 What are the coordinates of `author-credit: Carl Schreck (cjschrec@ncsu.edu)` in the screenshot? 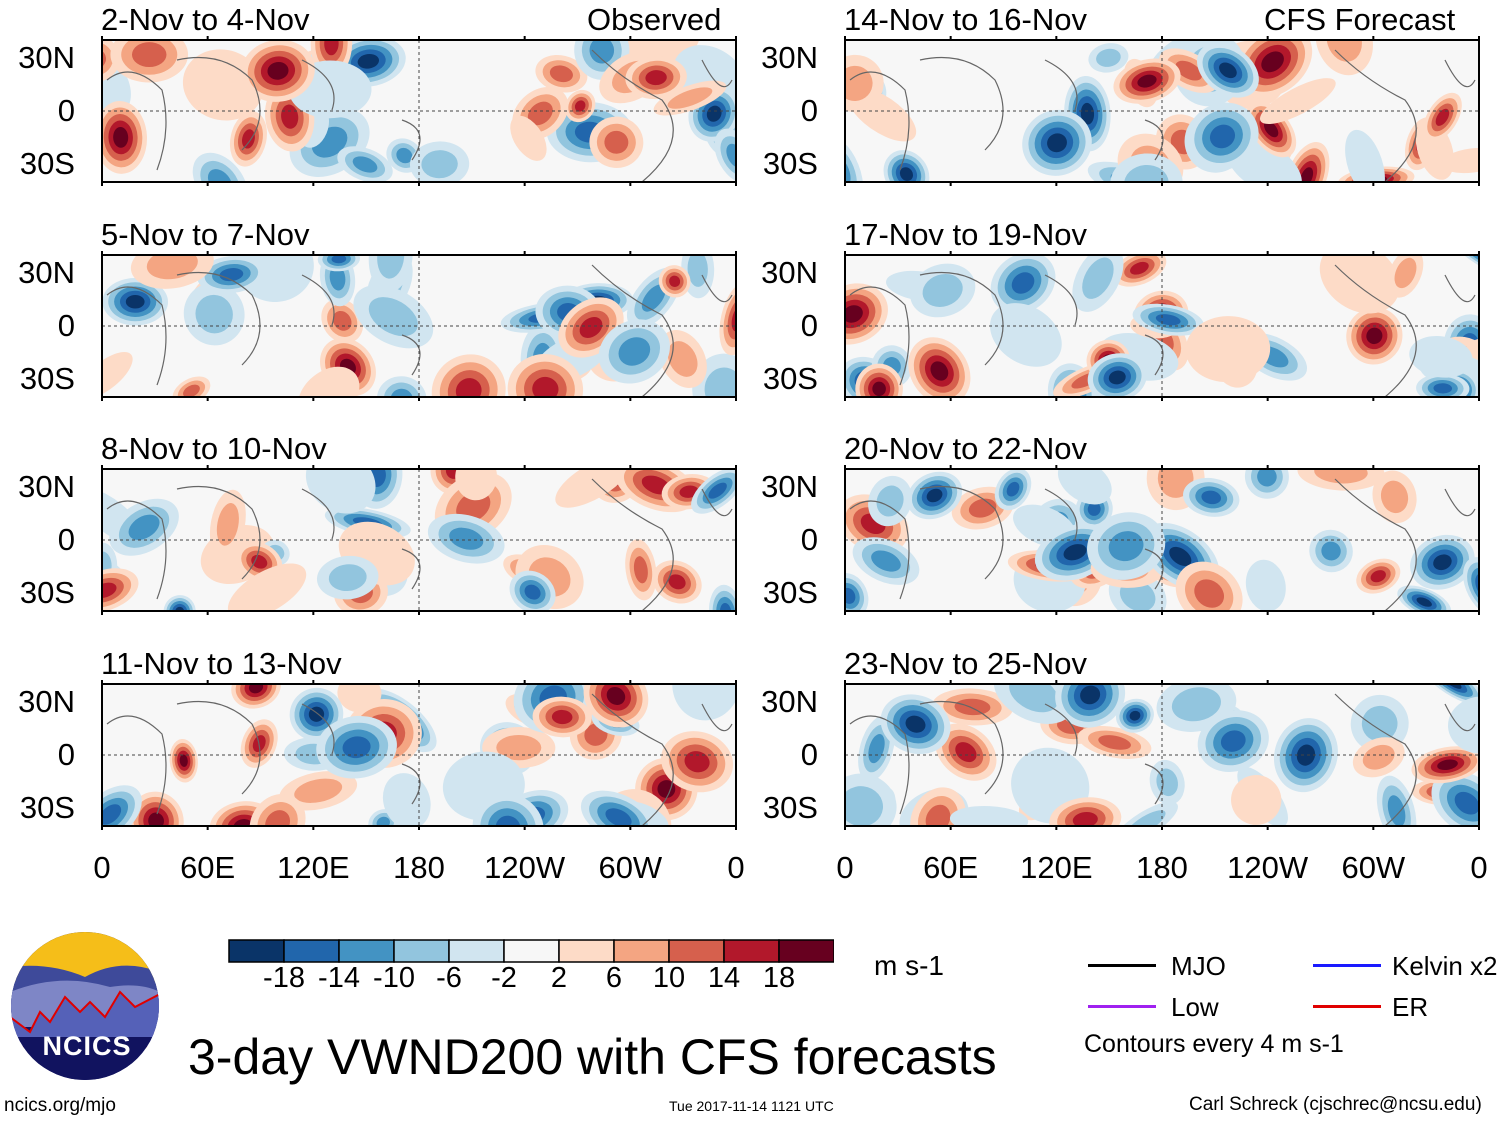 It's located at (1335, 1104).